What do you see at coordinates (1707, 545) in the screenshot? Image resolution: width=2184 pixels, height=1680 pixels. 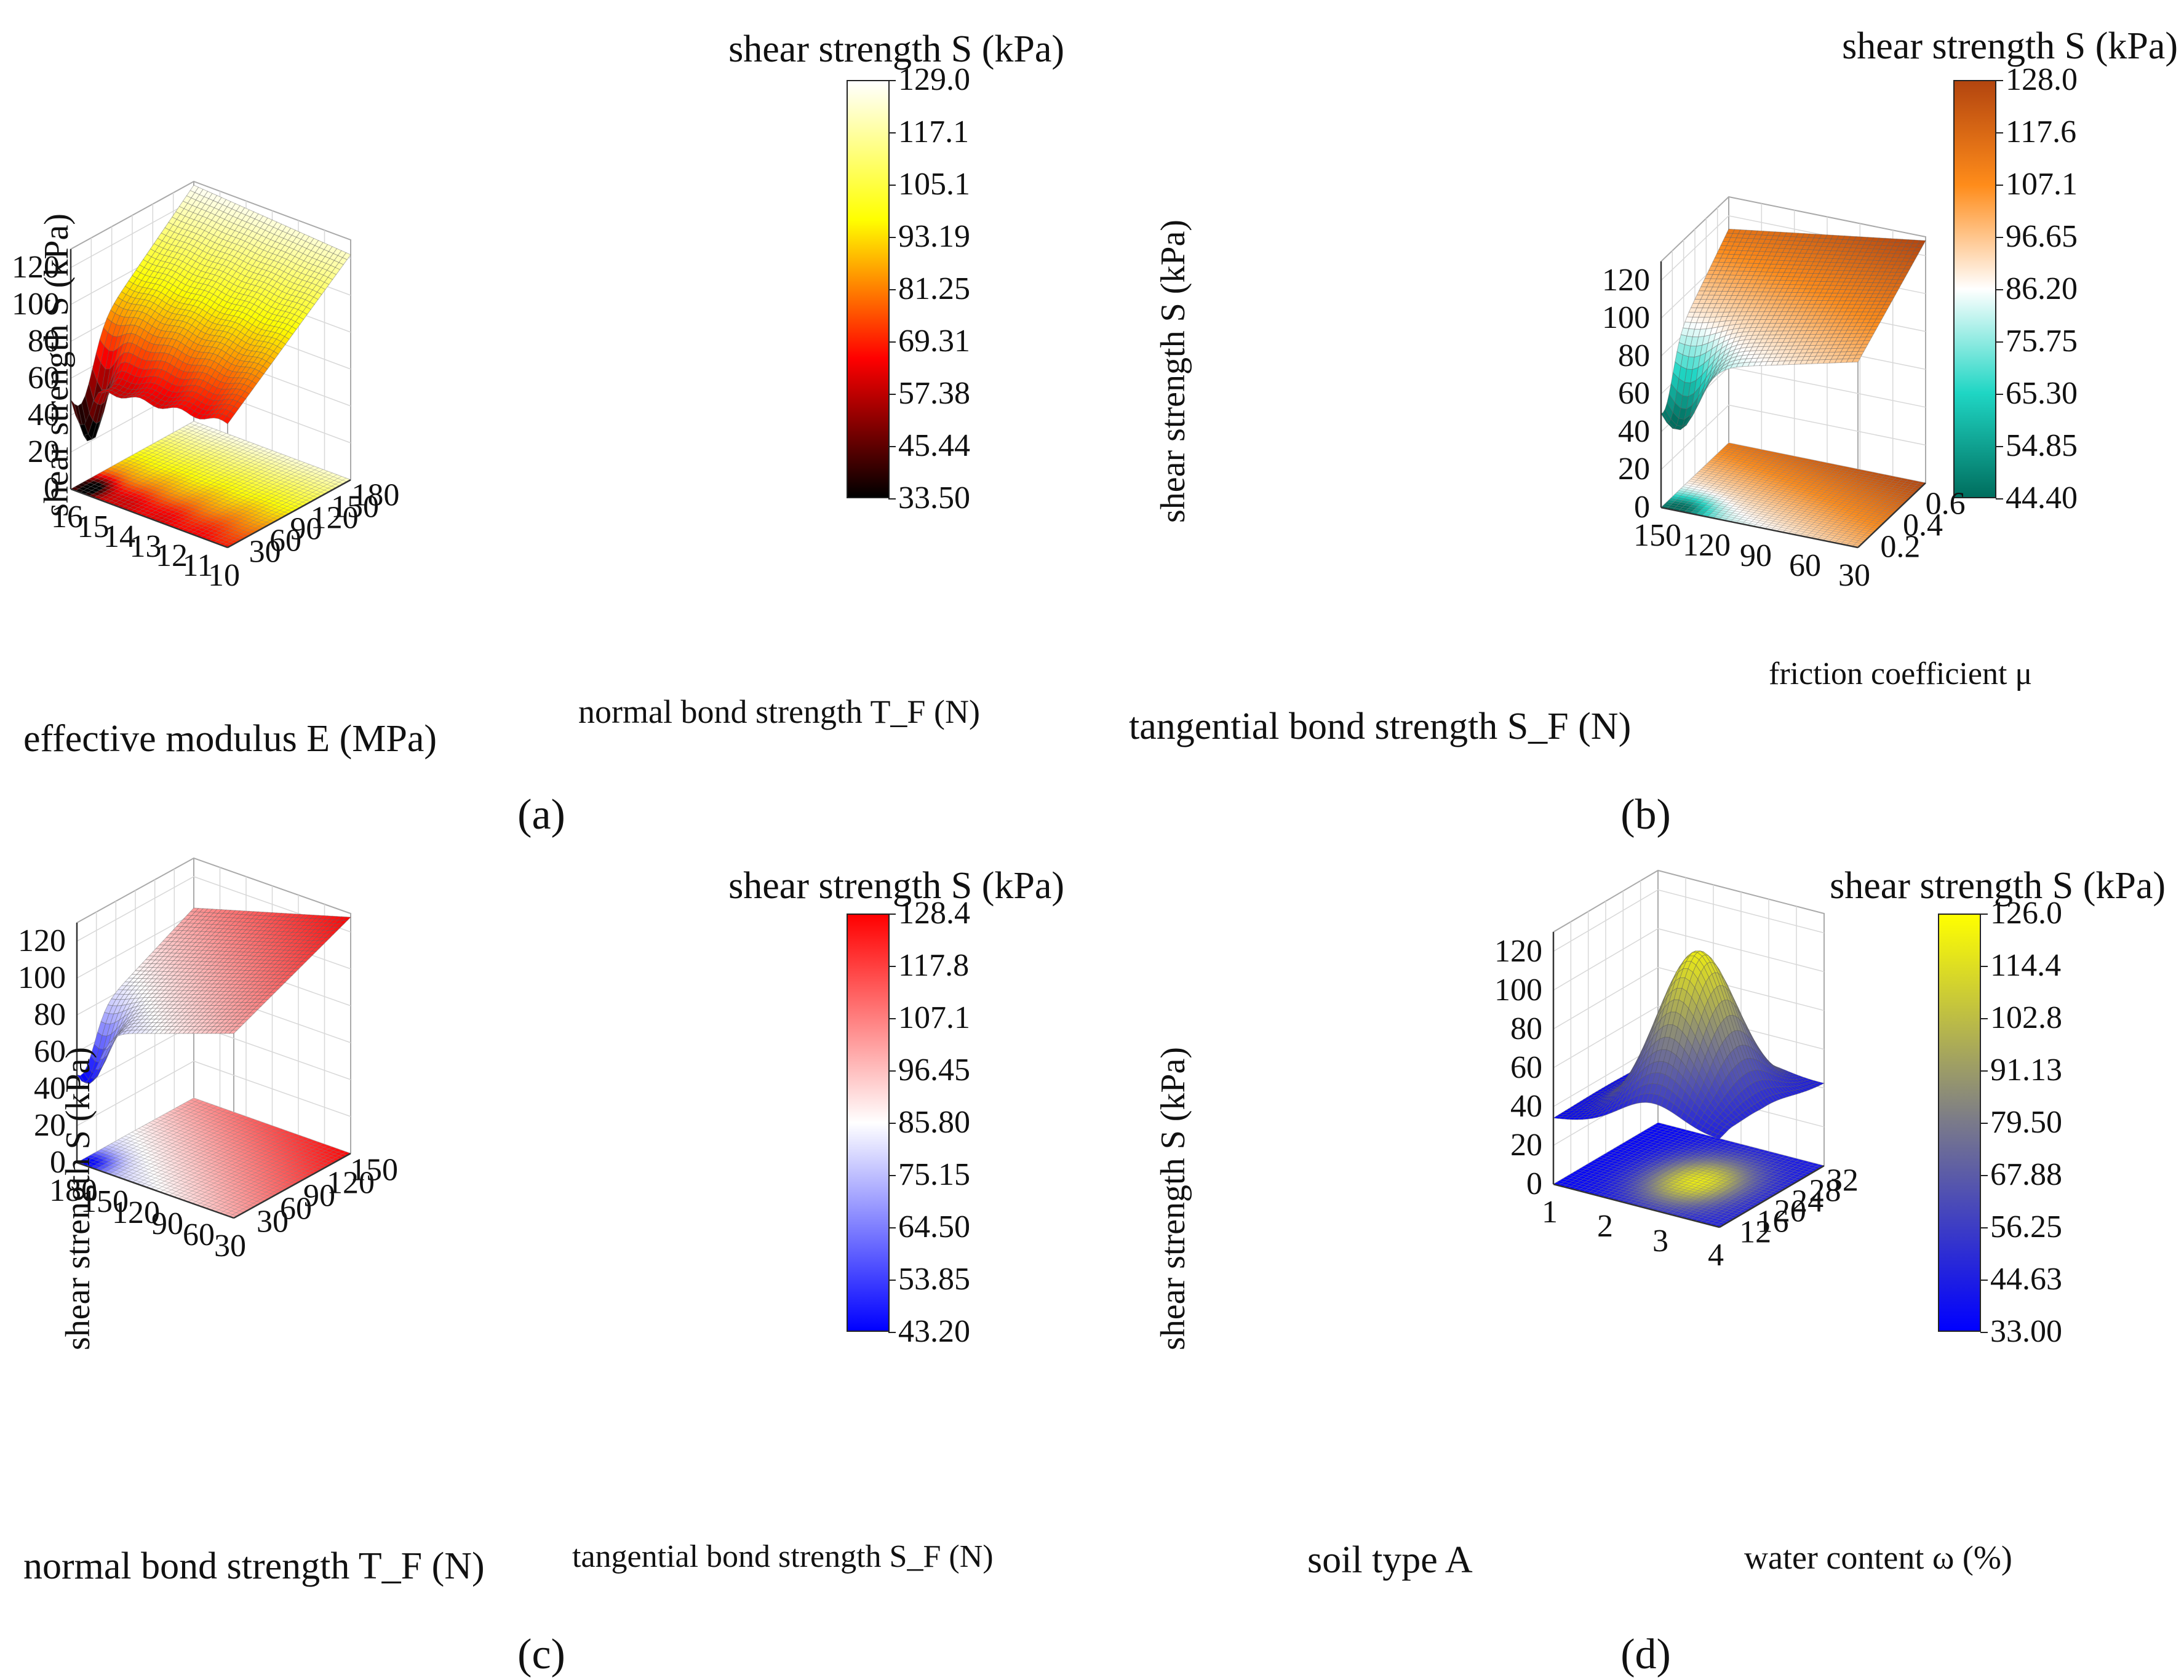 I see `x-tick-label: 120` at bounding box center [1707, 545].